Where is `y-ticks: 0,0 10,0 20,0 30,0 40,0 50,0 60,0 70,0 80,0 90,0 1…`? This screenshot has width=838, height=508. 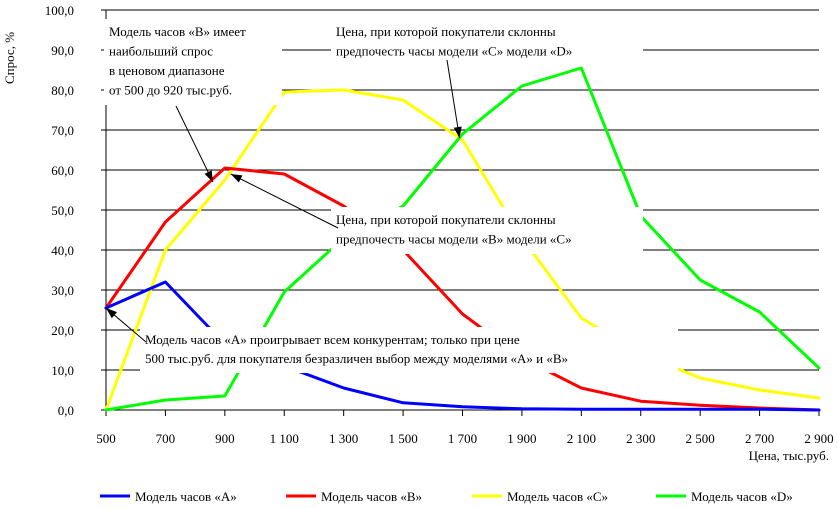
y-ticks: 0,0 10,0 20,0 30,0 40,0 50,0 60,0 70,0 80,0 90,0 1… is located at coordinates (75, 210).